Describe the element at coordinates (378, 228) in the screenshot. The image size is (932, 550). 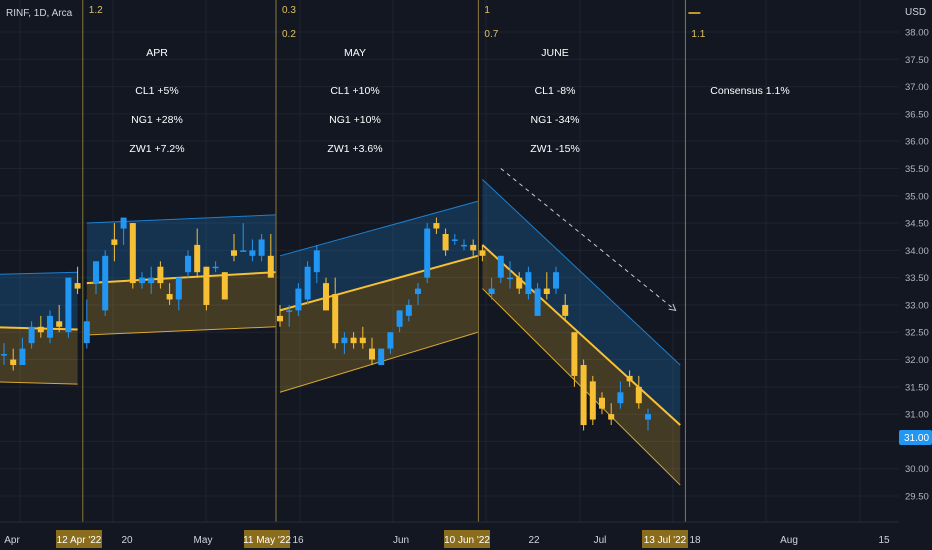
I see `may_june_channel-upper-line` at that location.